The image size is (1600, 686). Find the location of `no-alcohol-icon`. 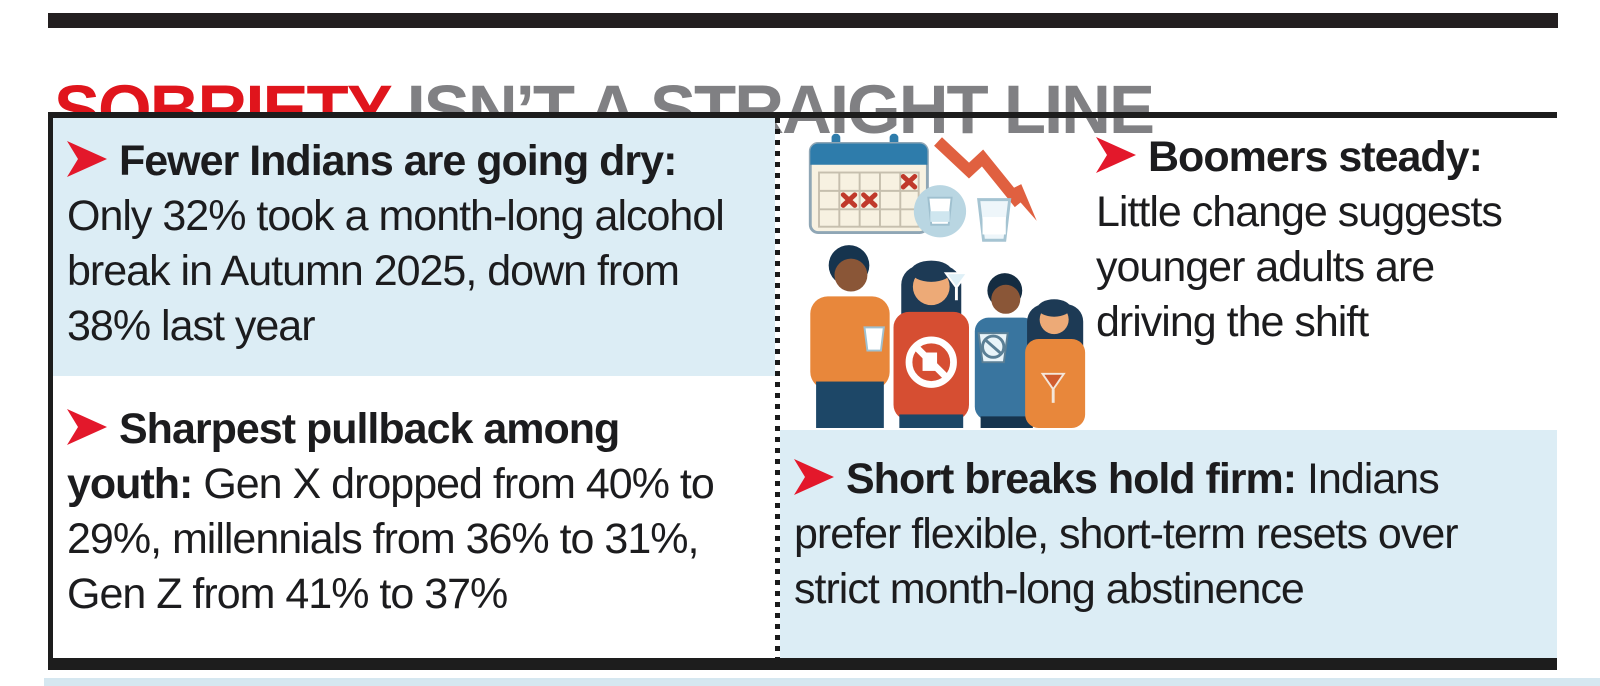

no-alcohol-icon is located at coordinates (931, 362).